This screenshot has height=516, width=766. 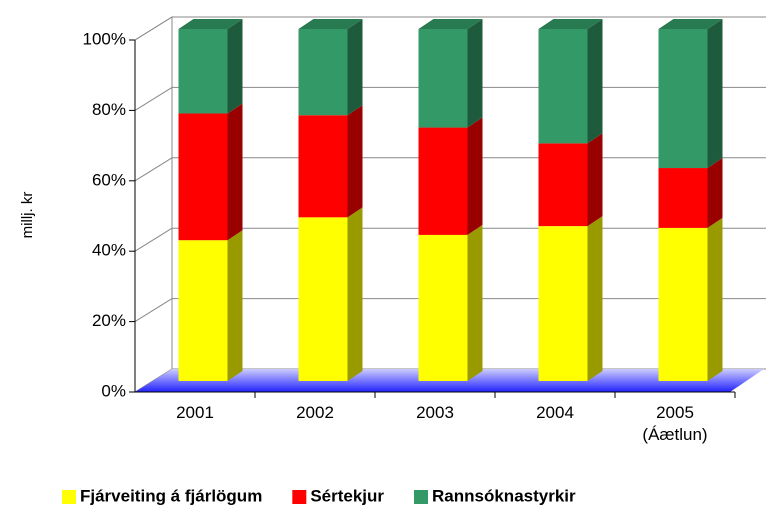 What do you see at coordinates (675, 423) in the screenshot?
I see `x-tick-label: 2005 (Áætlun)` at bounding box center [675, 423].